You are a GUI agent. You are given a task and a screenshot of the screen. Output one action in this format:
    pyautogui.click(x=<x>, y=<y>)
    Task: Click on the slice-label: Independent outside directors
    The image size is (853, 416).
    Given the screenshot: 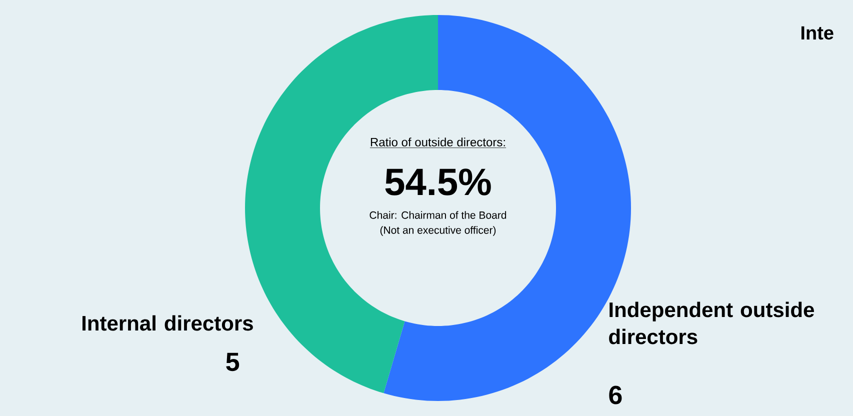 What is the action you would take?
    pyautogui.click(x=711, y=323)
    